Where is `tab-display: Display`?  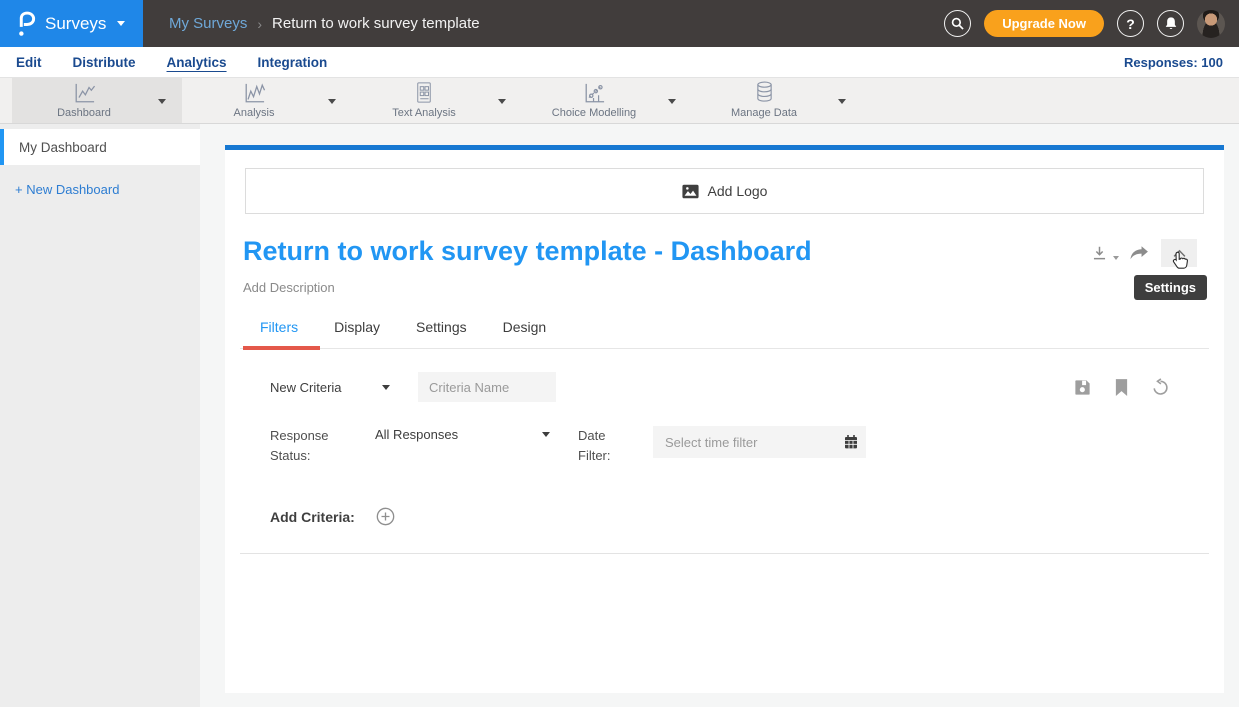
tab-display: Display is located at coordinates (357, 327).